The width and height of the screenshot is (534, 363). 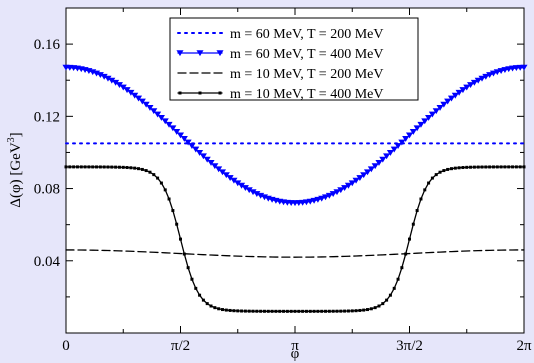 I want to click on series-line, so click(x=295, y=253).